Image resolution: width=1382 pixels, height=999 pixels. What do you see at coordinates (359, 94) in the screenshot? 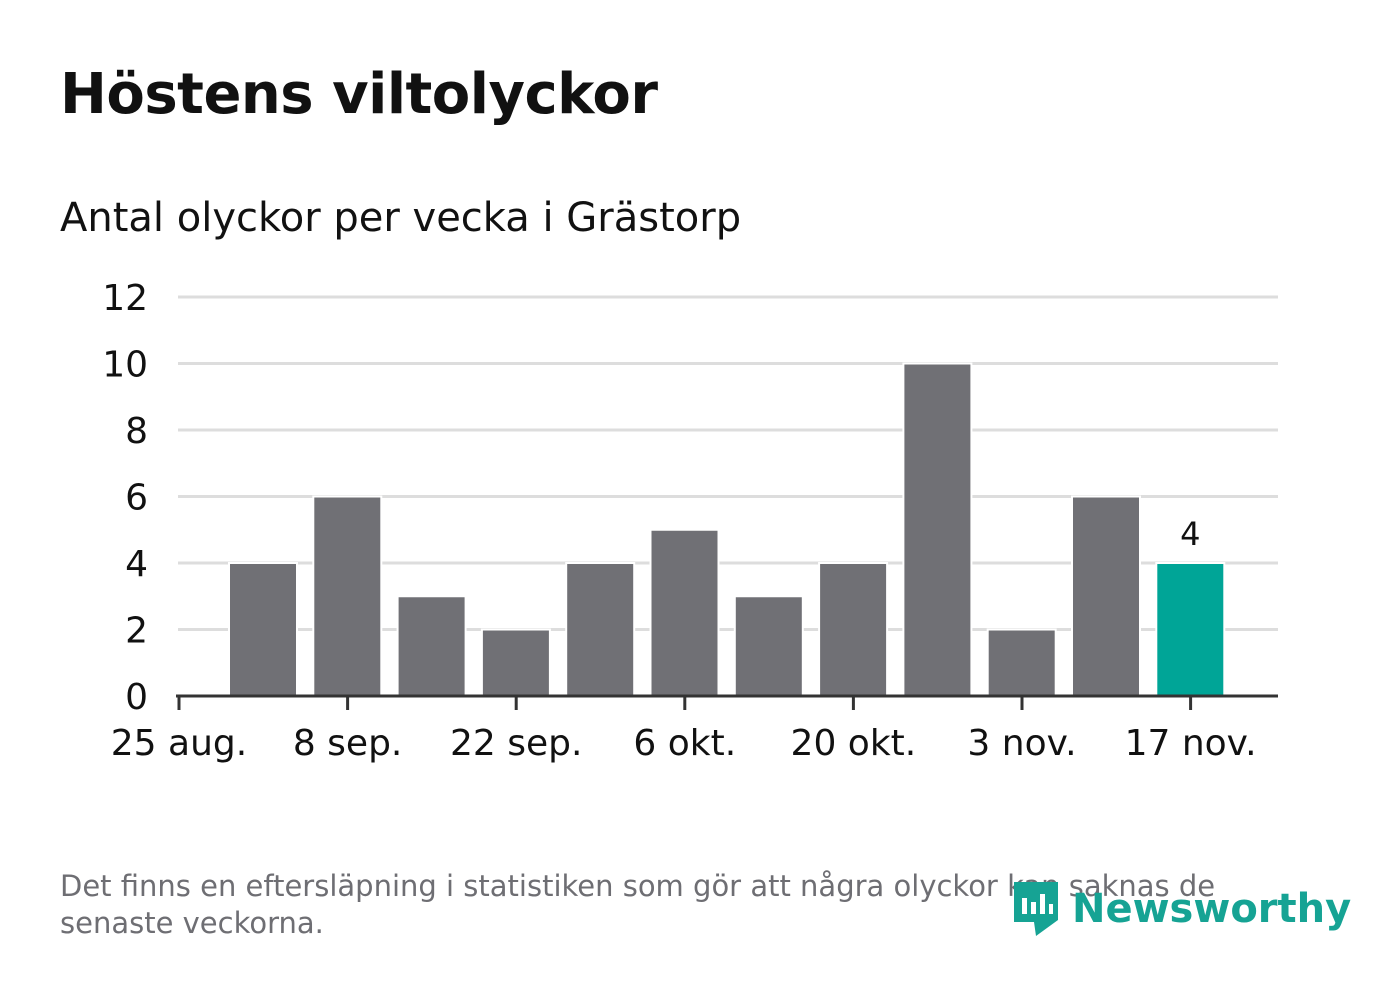
I see `chart-title: Höstens viltolyckor` at bounding box center [359, 94].